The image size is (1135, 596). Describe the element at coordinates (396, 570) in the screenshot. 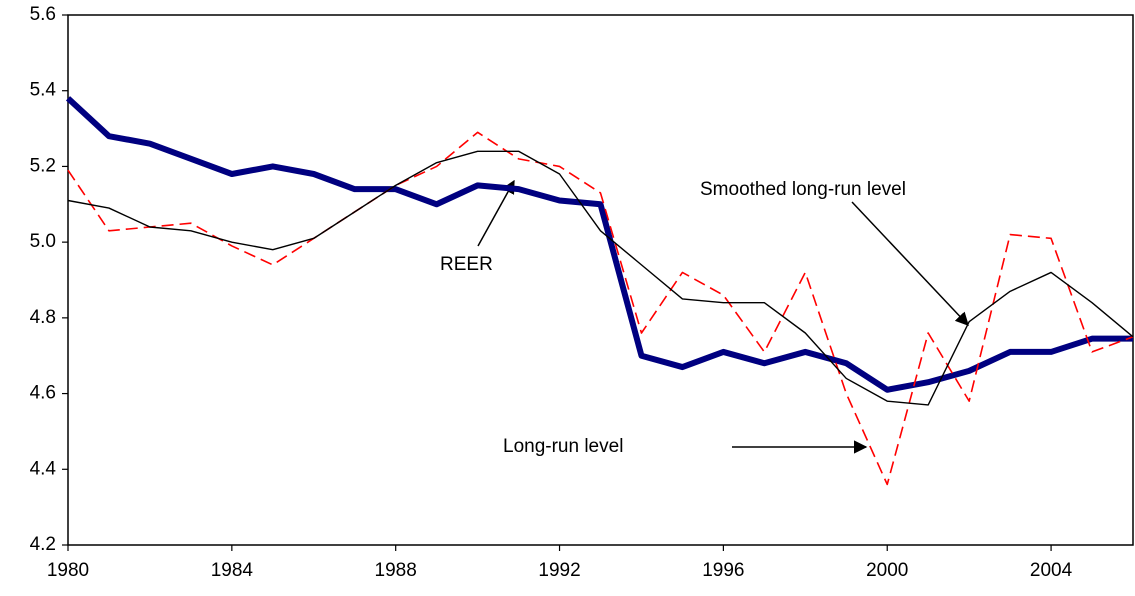

I see `x-tick-label: 1988` at that location.